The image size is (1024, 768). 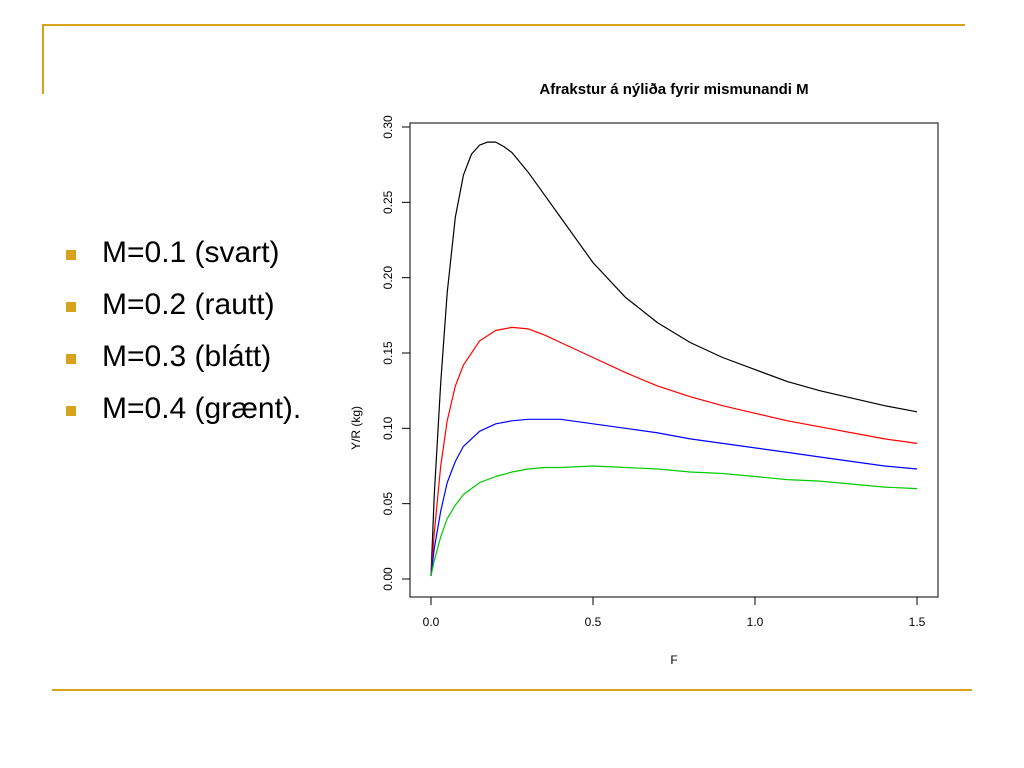 I want to click on y-axis: 0.00 0.05 0.10 0.15 0.20 0.25 0.30, so click(x=396, y=353).